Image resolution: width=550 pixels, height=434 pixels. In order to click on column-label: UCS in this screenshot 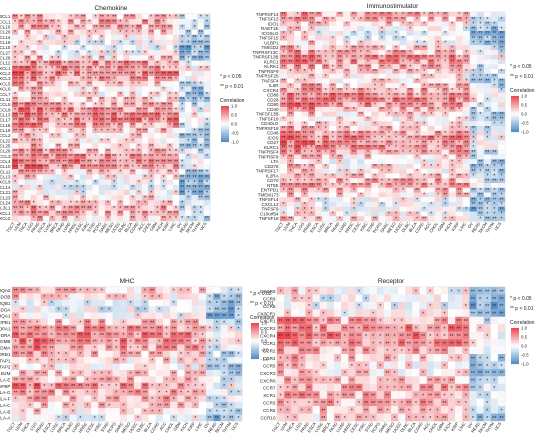, I will do `click(203, 226)`.